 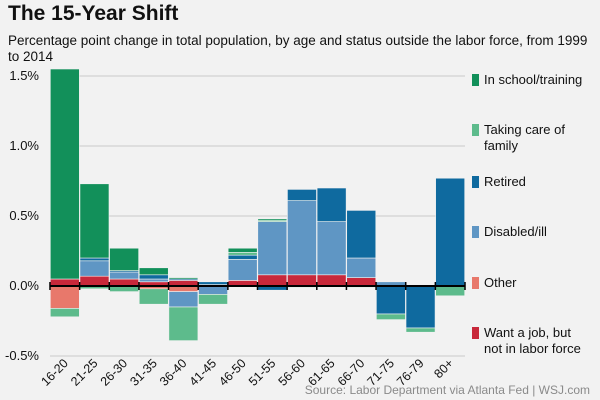 I want to click on x-tick-label: 31-35, so click(x=143, y=372).